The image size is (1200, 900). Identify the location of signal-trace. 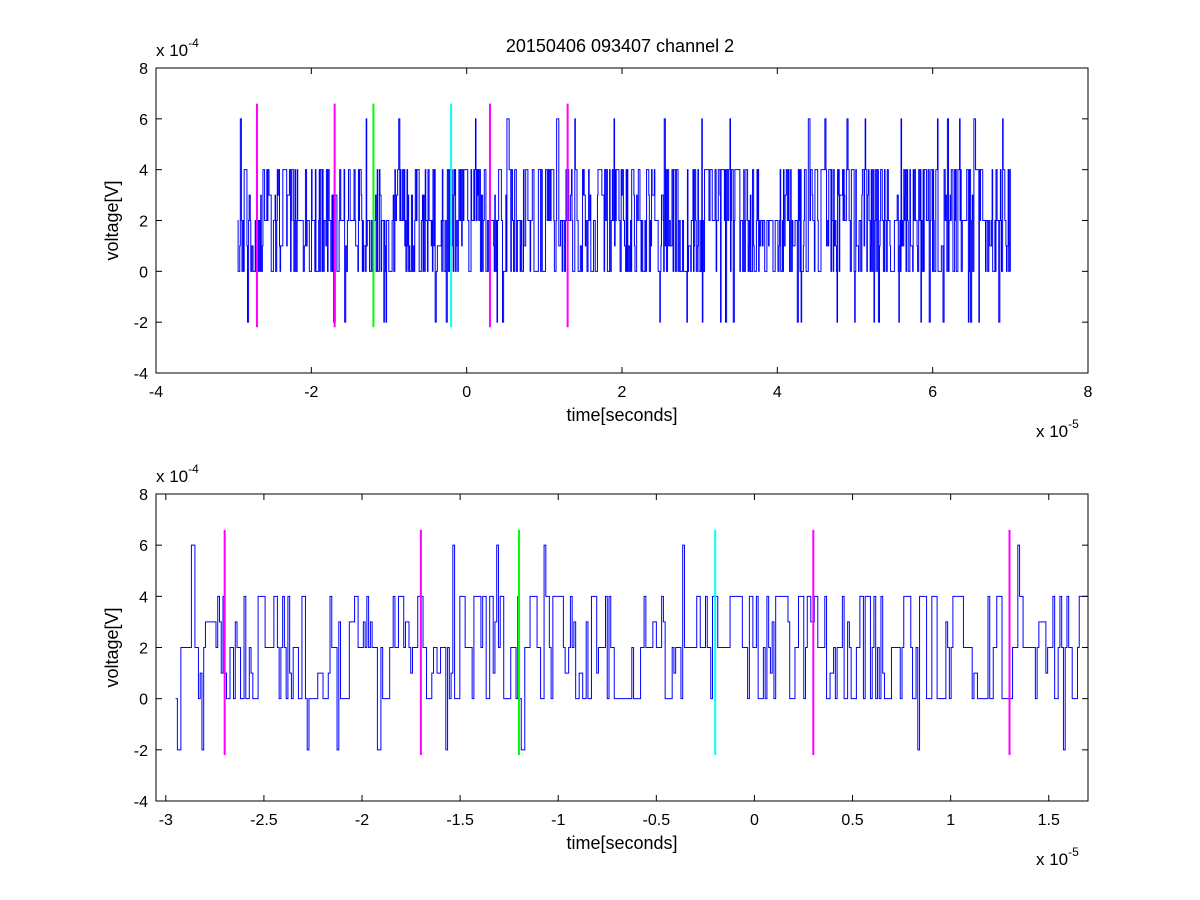
(624, 220).